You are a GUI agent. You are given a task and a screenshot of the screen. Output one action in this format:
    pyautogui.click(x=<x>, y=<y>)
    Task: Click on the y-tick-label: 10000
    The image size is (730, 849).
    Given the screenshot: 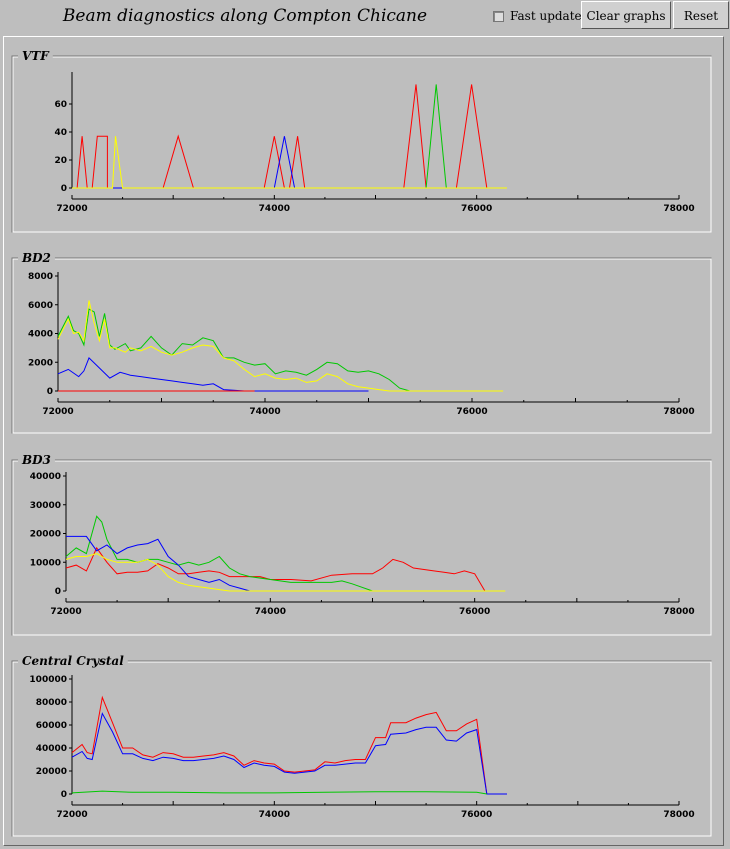 What is the action you would take?
    pyautogui.click(x=45, y=563)
    